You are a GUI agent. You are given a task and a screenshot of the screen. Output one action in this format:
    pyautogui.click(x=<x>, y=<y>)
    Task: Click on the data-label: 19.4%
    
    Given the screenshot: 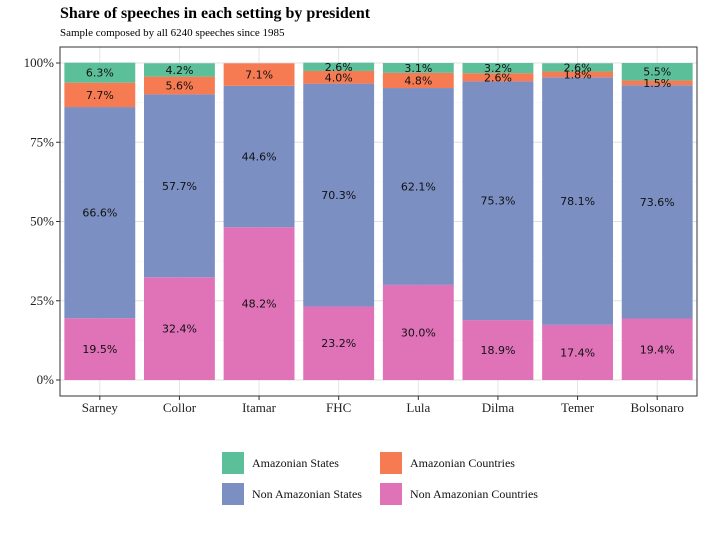 What is the action you would take?
    pyautogui.click(x=657, y=349)
    